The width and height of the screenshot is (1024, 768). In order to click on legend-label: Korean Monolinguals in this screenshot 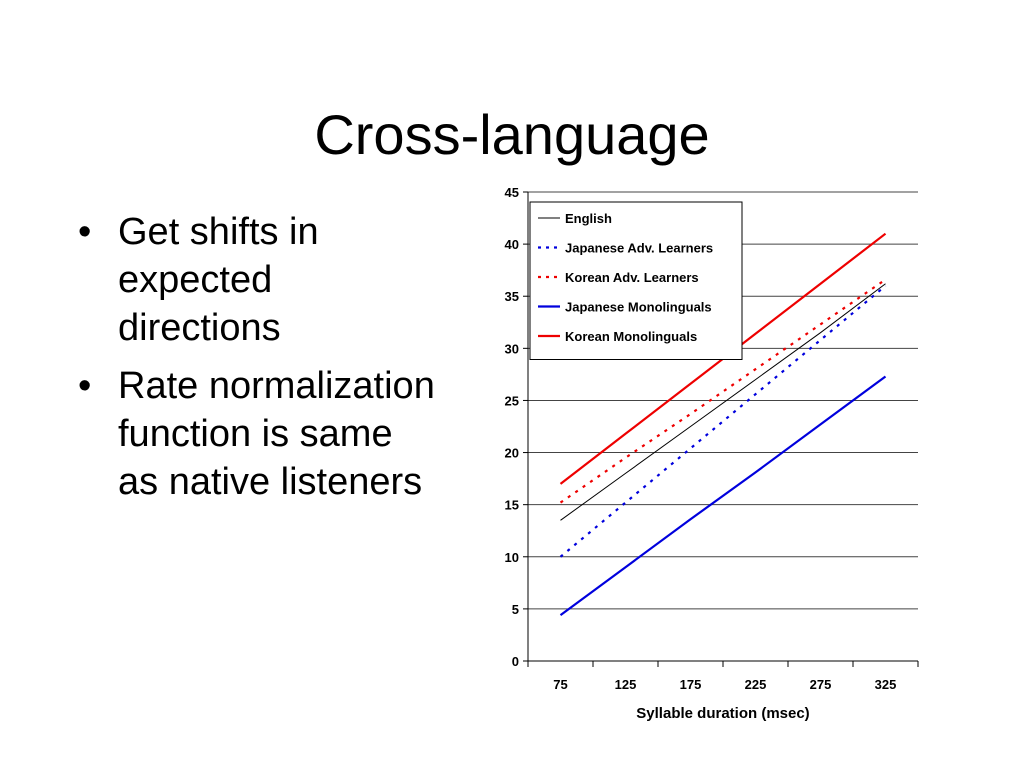, I will do `click(631, 336)`.